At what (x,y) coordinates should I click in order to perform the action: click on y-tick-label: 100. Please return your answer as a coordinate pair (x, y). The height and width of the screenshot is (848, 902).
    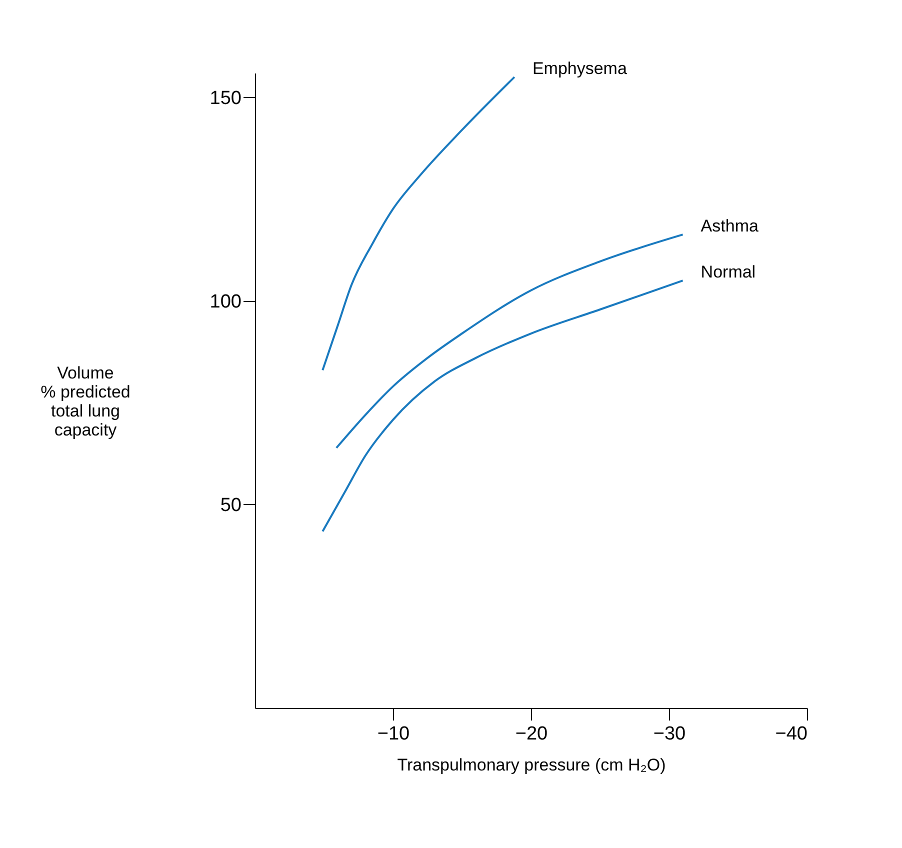
    Looking at the image, I should click on (226, 301).